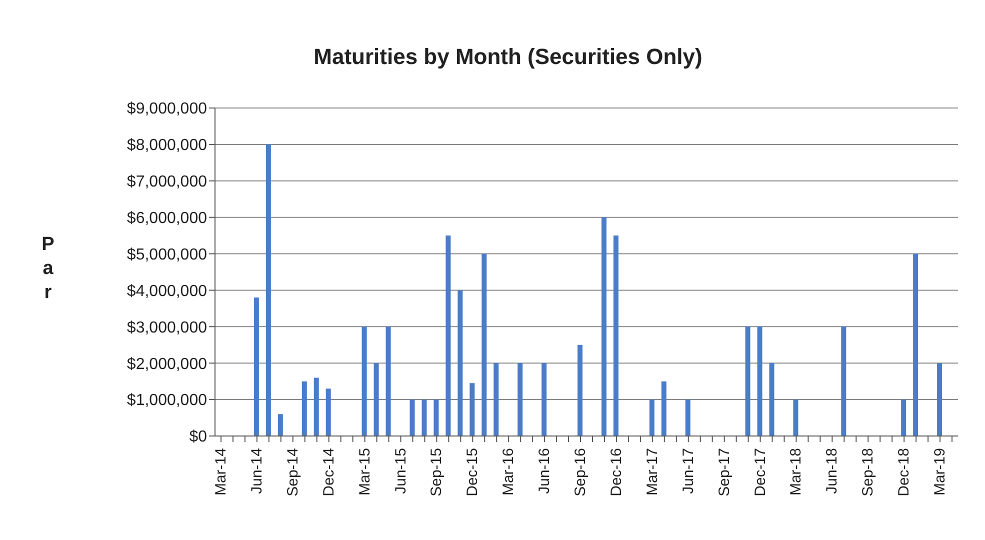 The width and height of the screenshot is (985, 540). I want to click on x-tick-label: Jun-18, so click(832, 471).